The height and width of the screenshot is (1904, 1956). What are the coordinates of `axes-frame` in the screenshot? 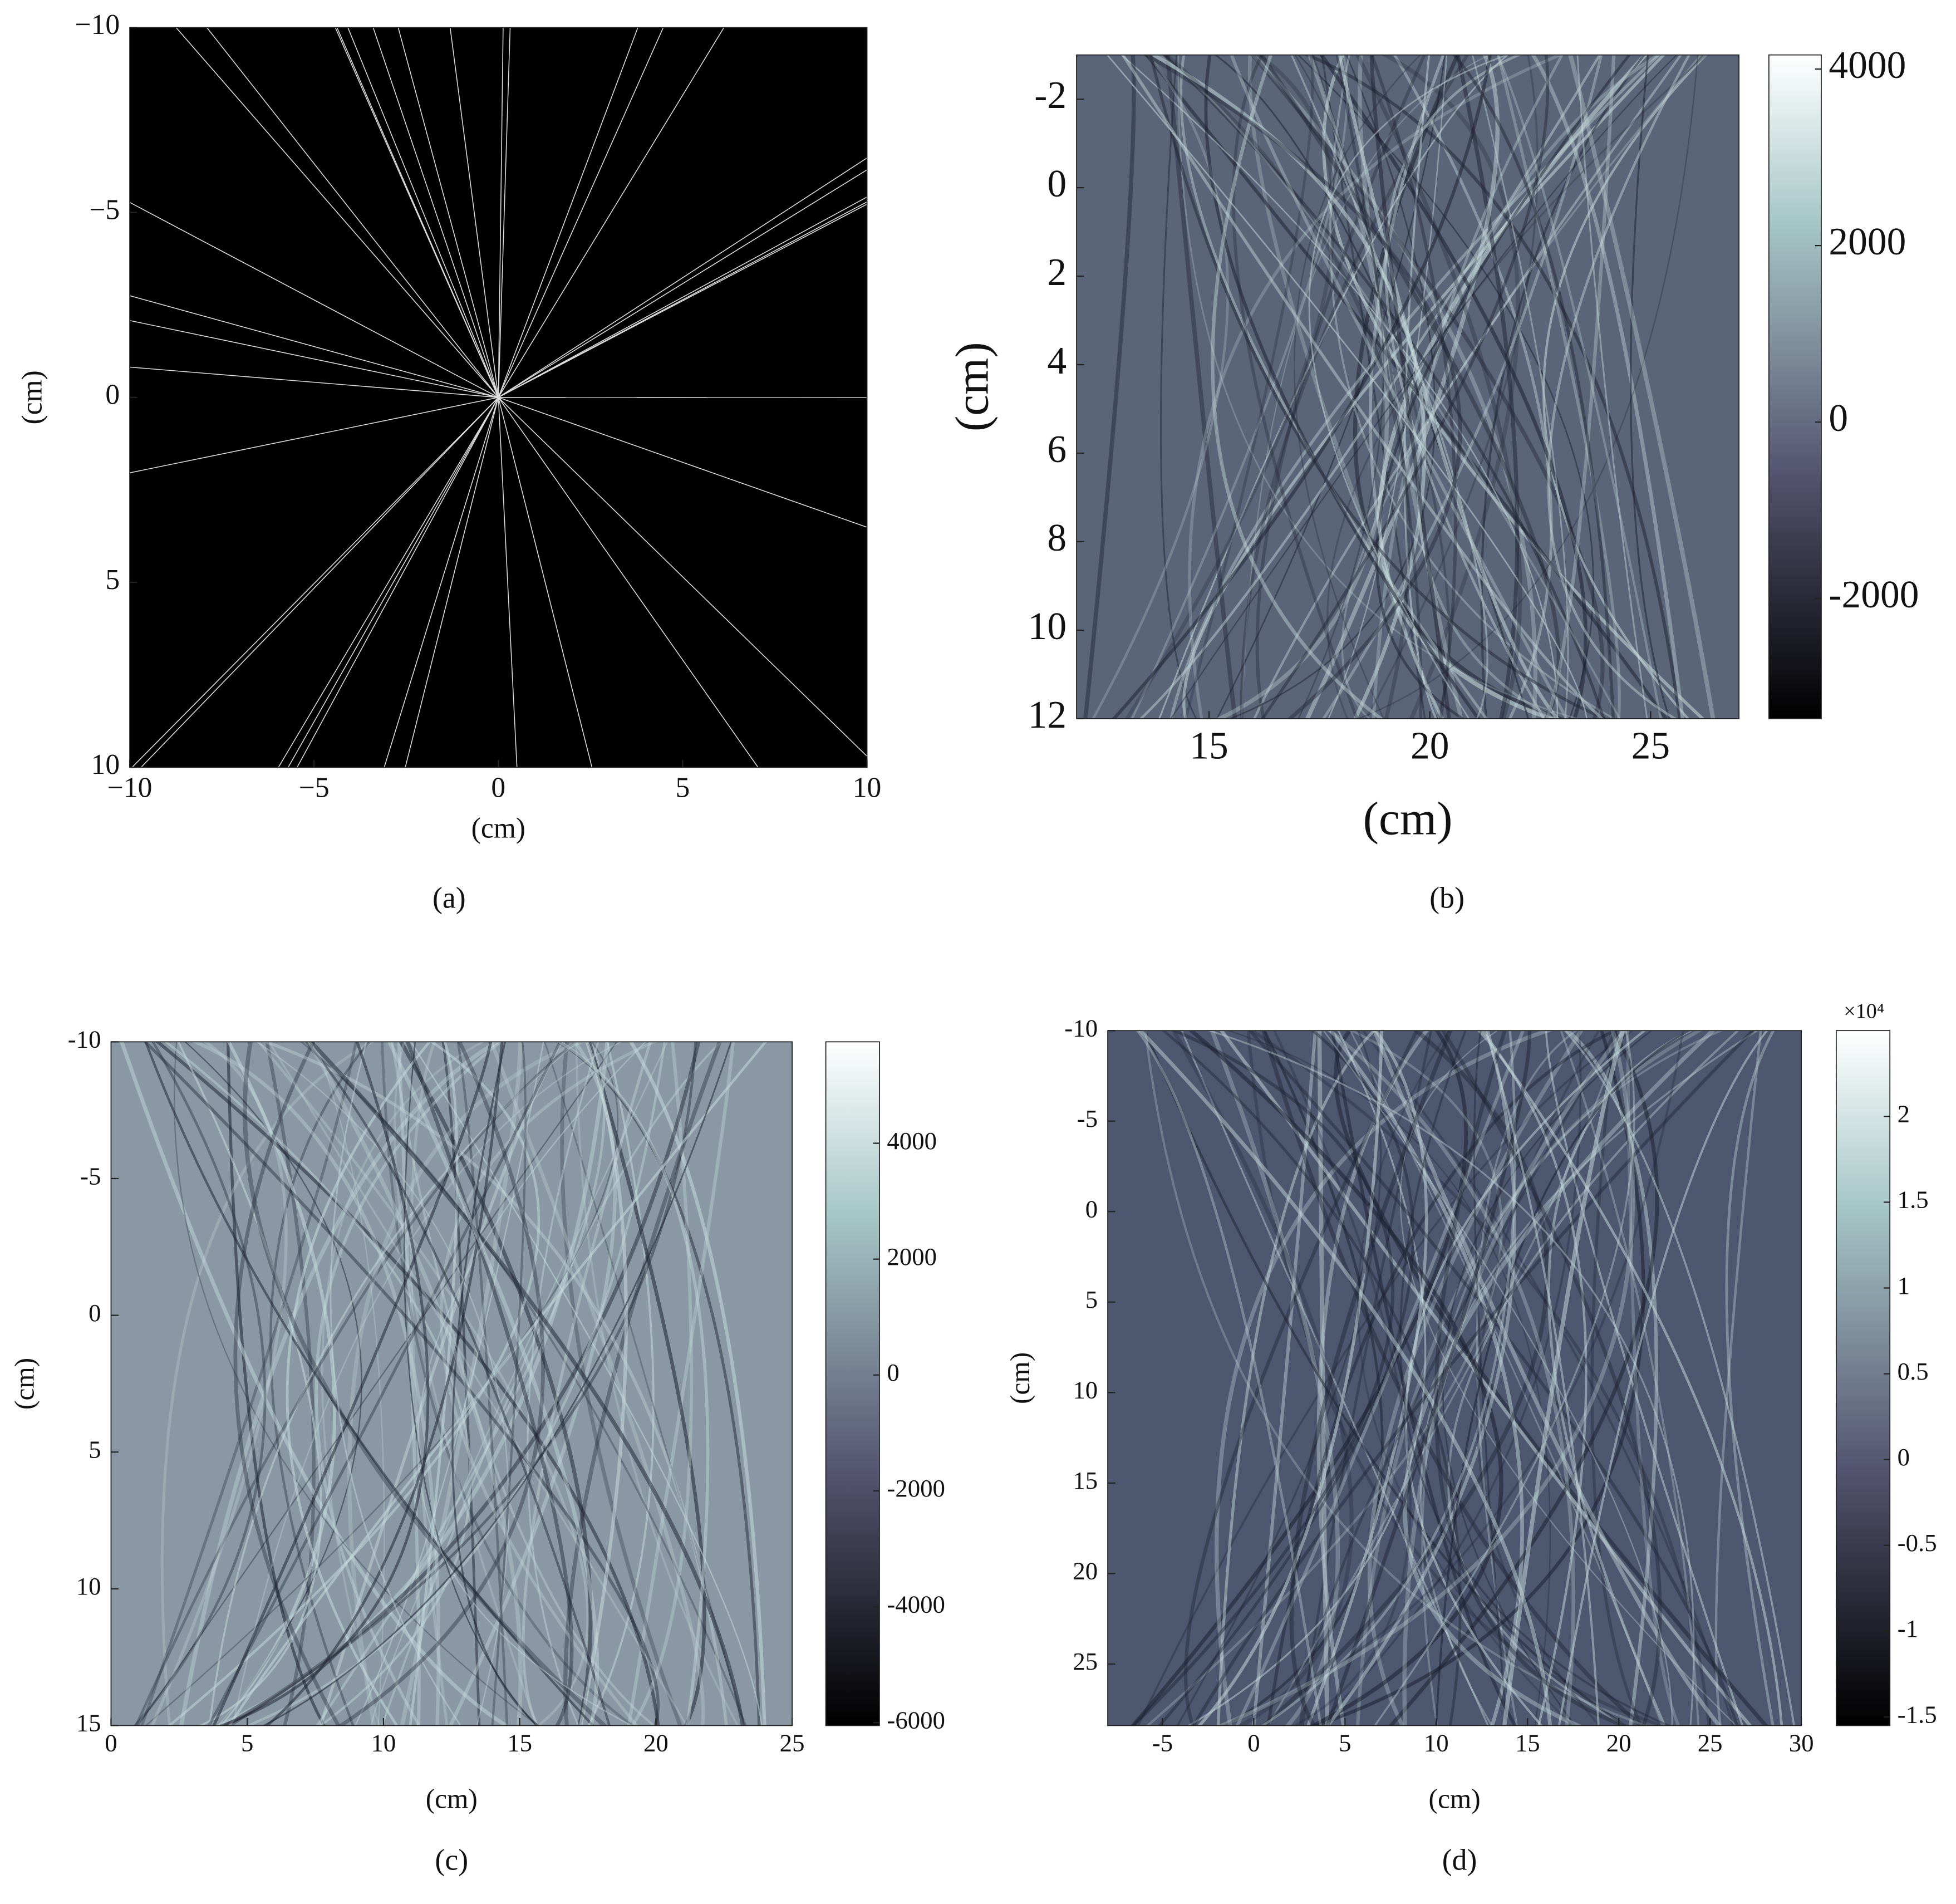 It's located at (1407, 386).